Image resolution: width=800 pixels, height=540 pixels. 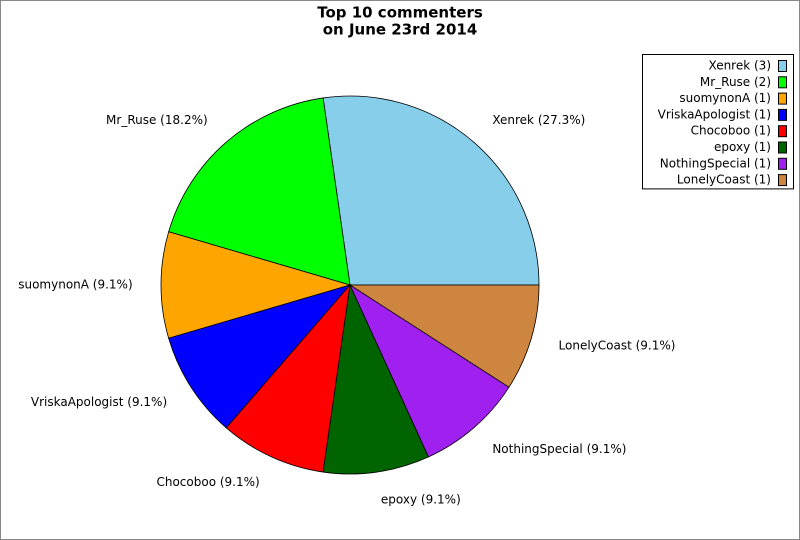 I want to click on slice-label: suomynonA (9.1%), so click(x=75, y=285).